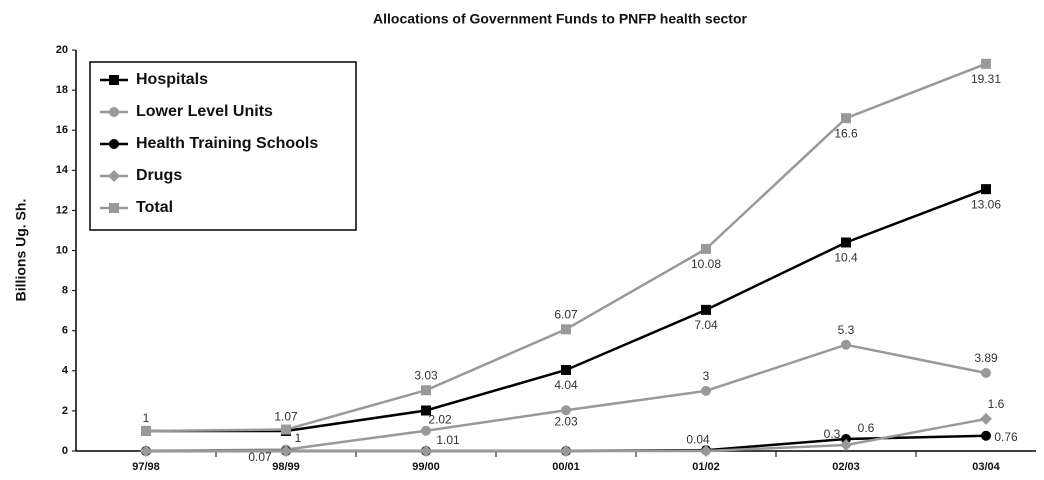 The height and width of the screenshot is (480, 1044). I want to click on data-label: 0.3, so click(832, 434).